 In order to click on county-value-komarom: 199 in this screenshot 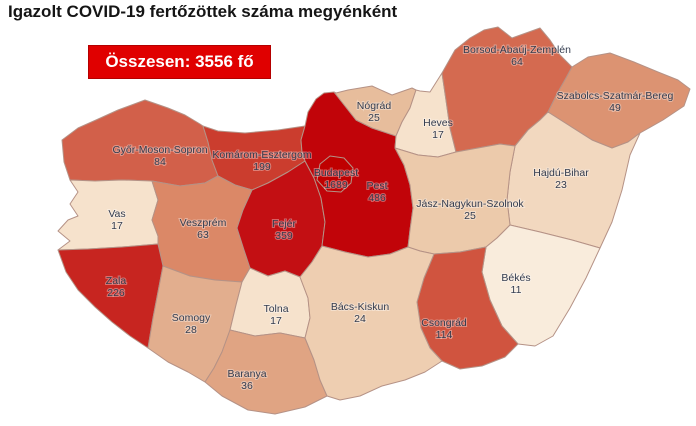, I will do `click(262, 167)`.